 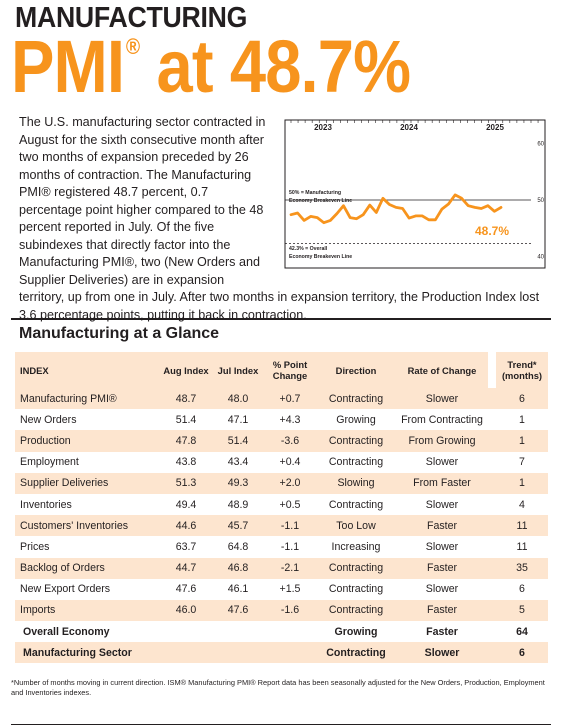 I want to click on cell-trend: 7, so click(x=522, y=462).